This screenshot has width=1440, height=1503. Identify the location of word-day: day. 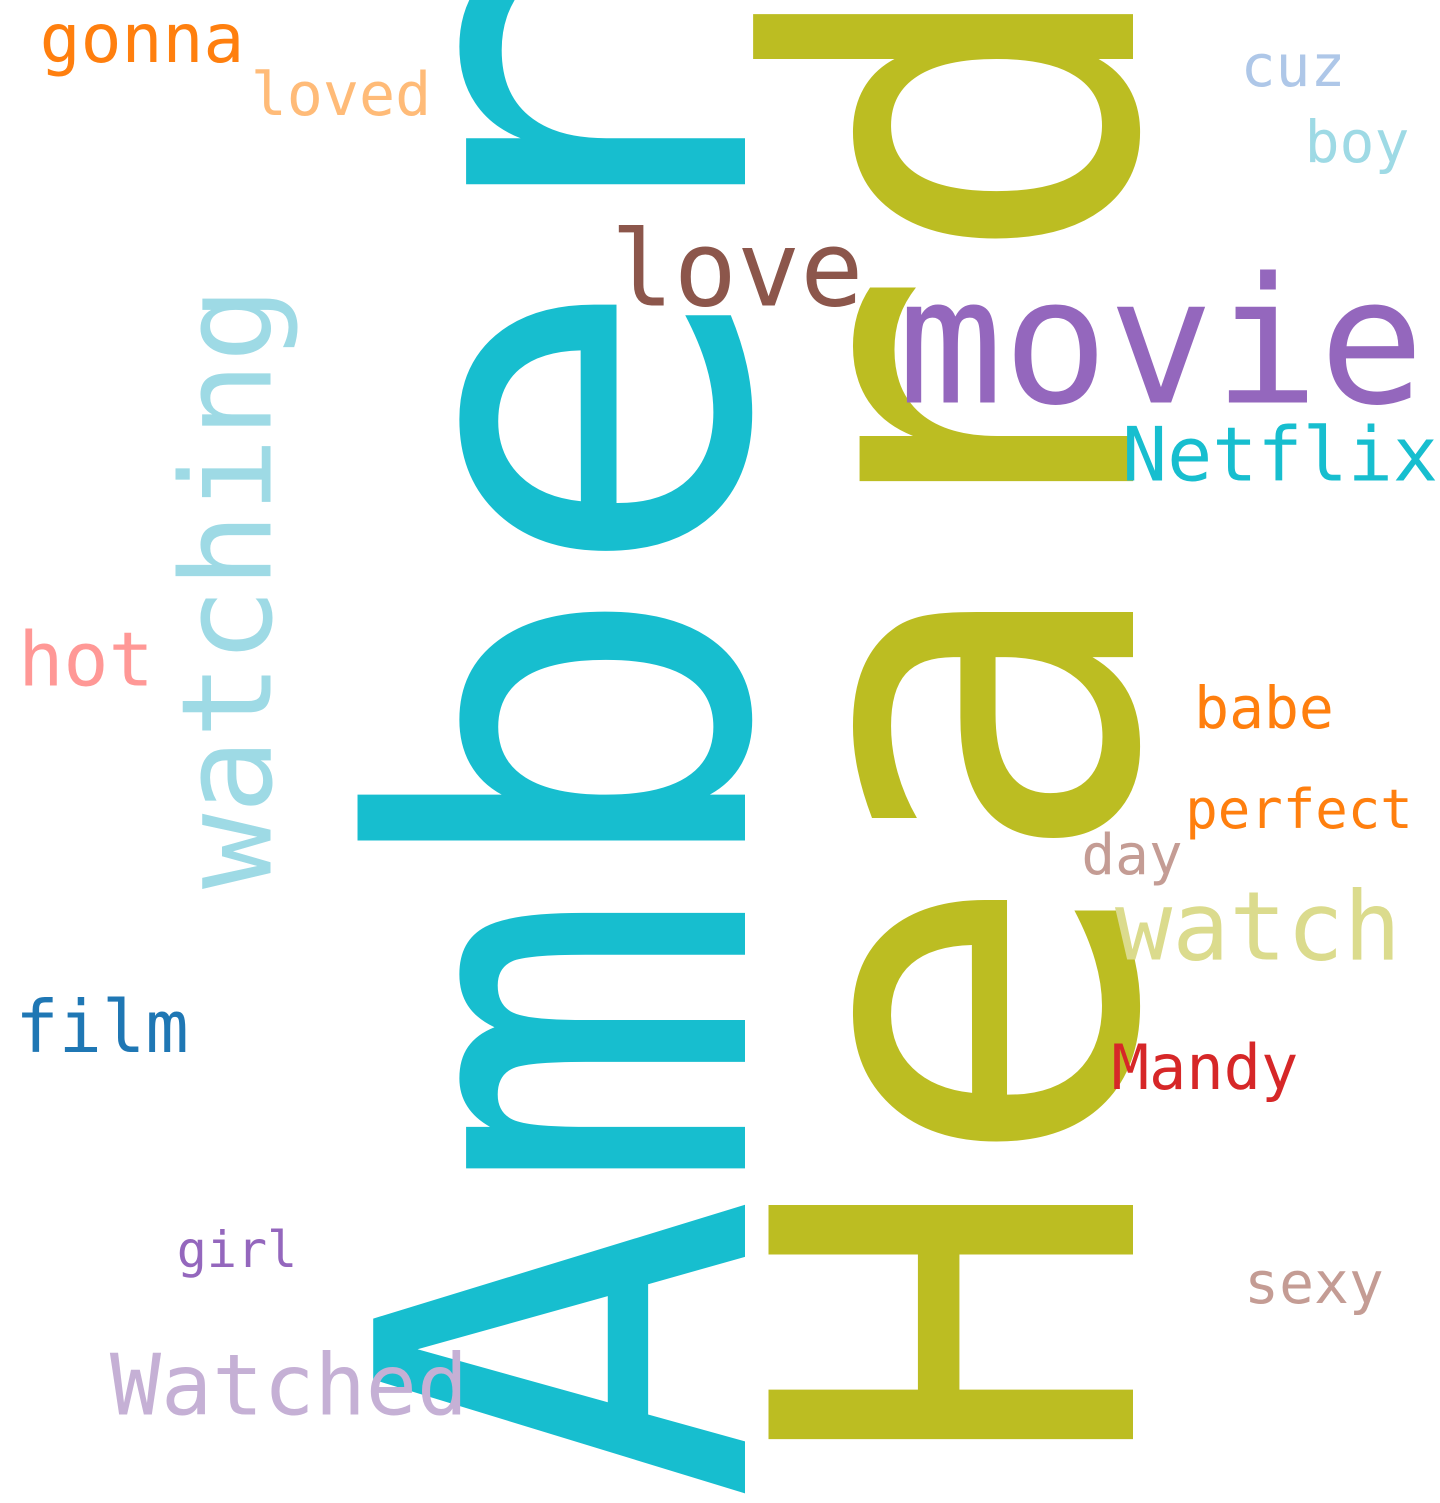
(1132, 855).